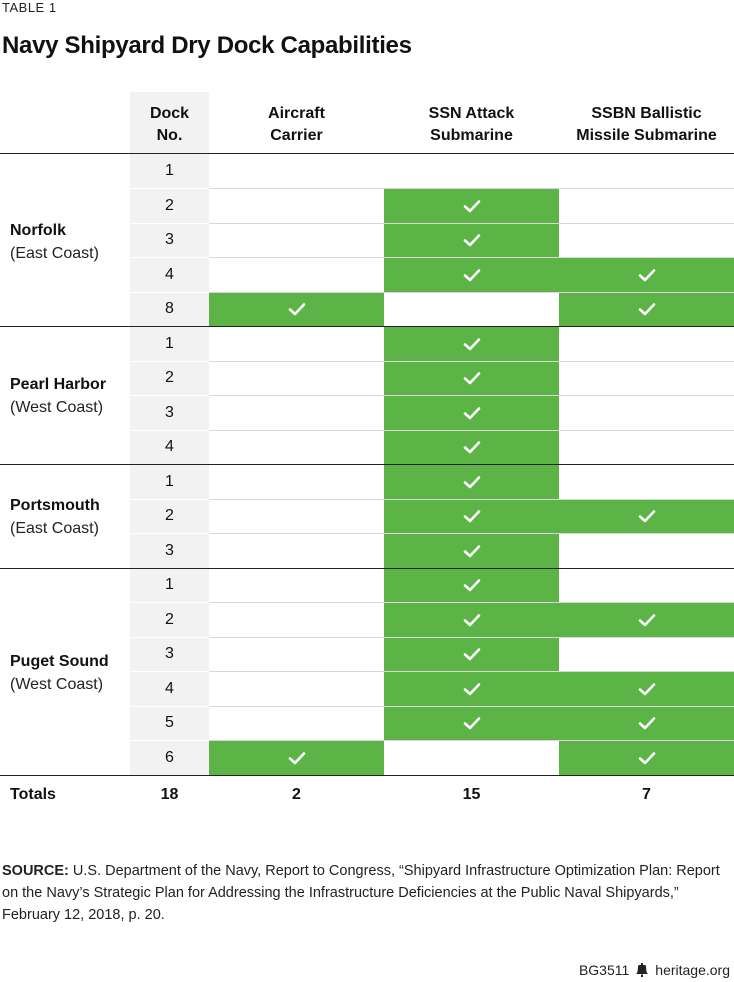 This screenshot has height=982, width=734. I want to click on header-carrier-line1: Aircraft, so click(296, 113).